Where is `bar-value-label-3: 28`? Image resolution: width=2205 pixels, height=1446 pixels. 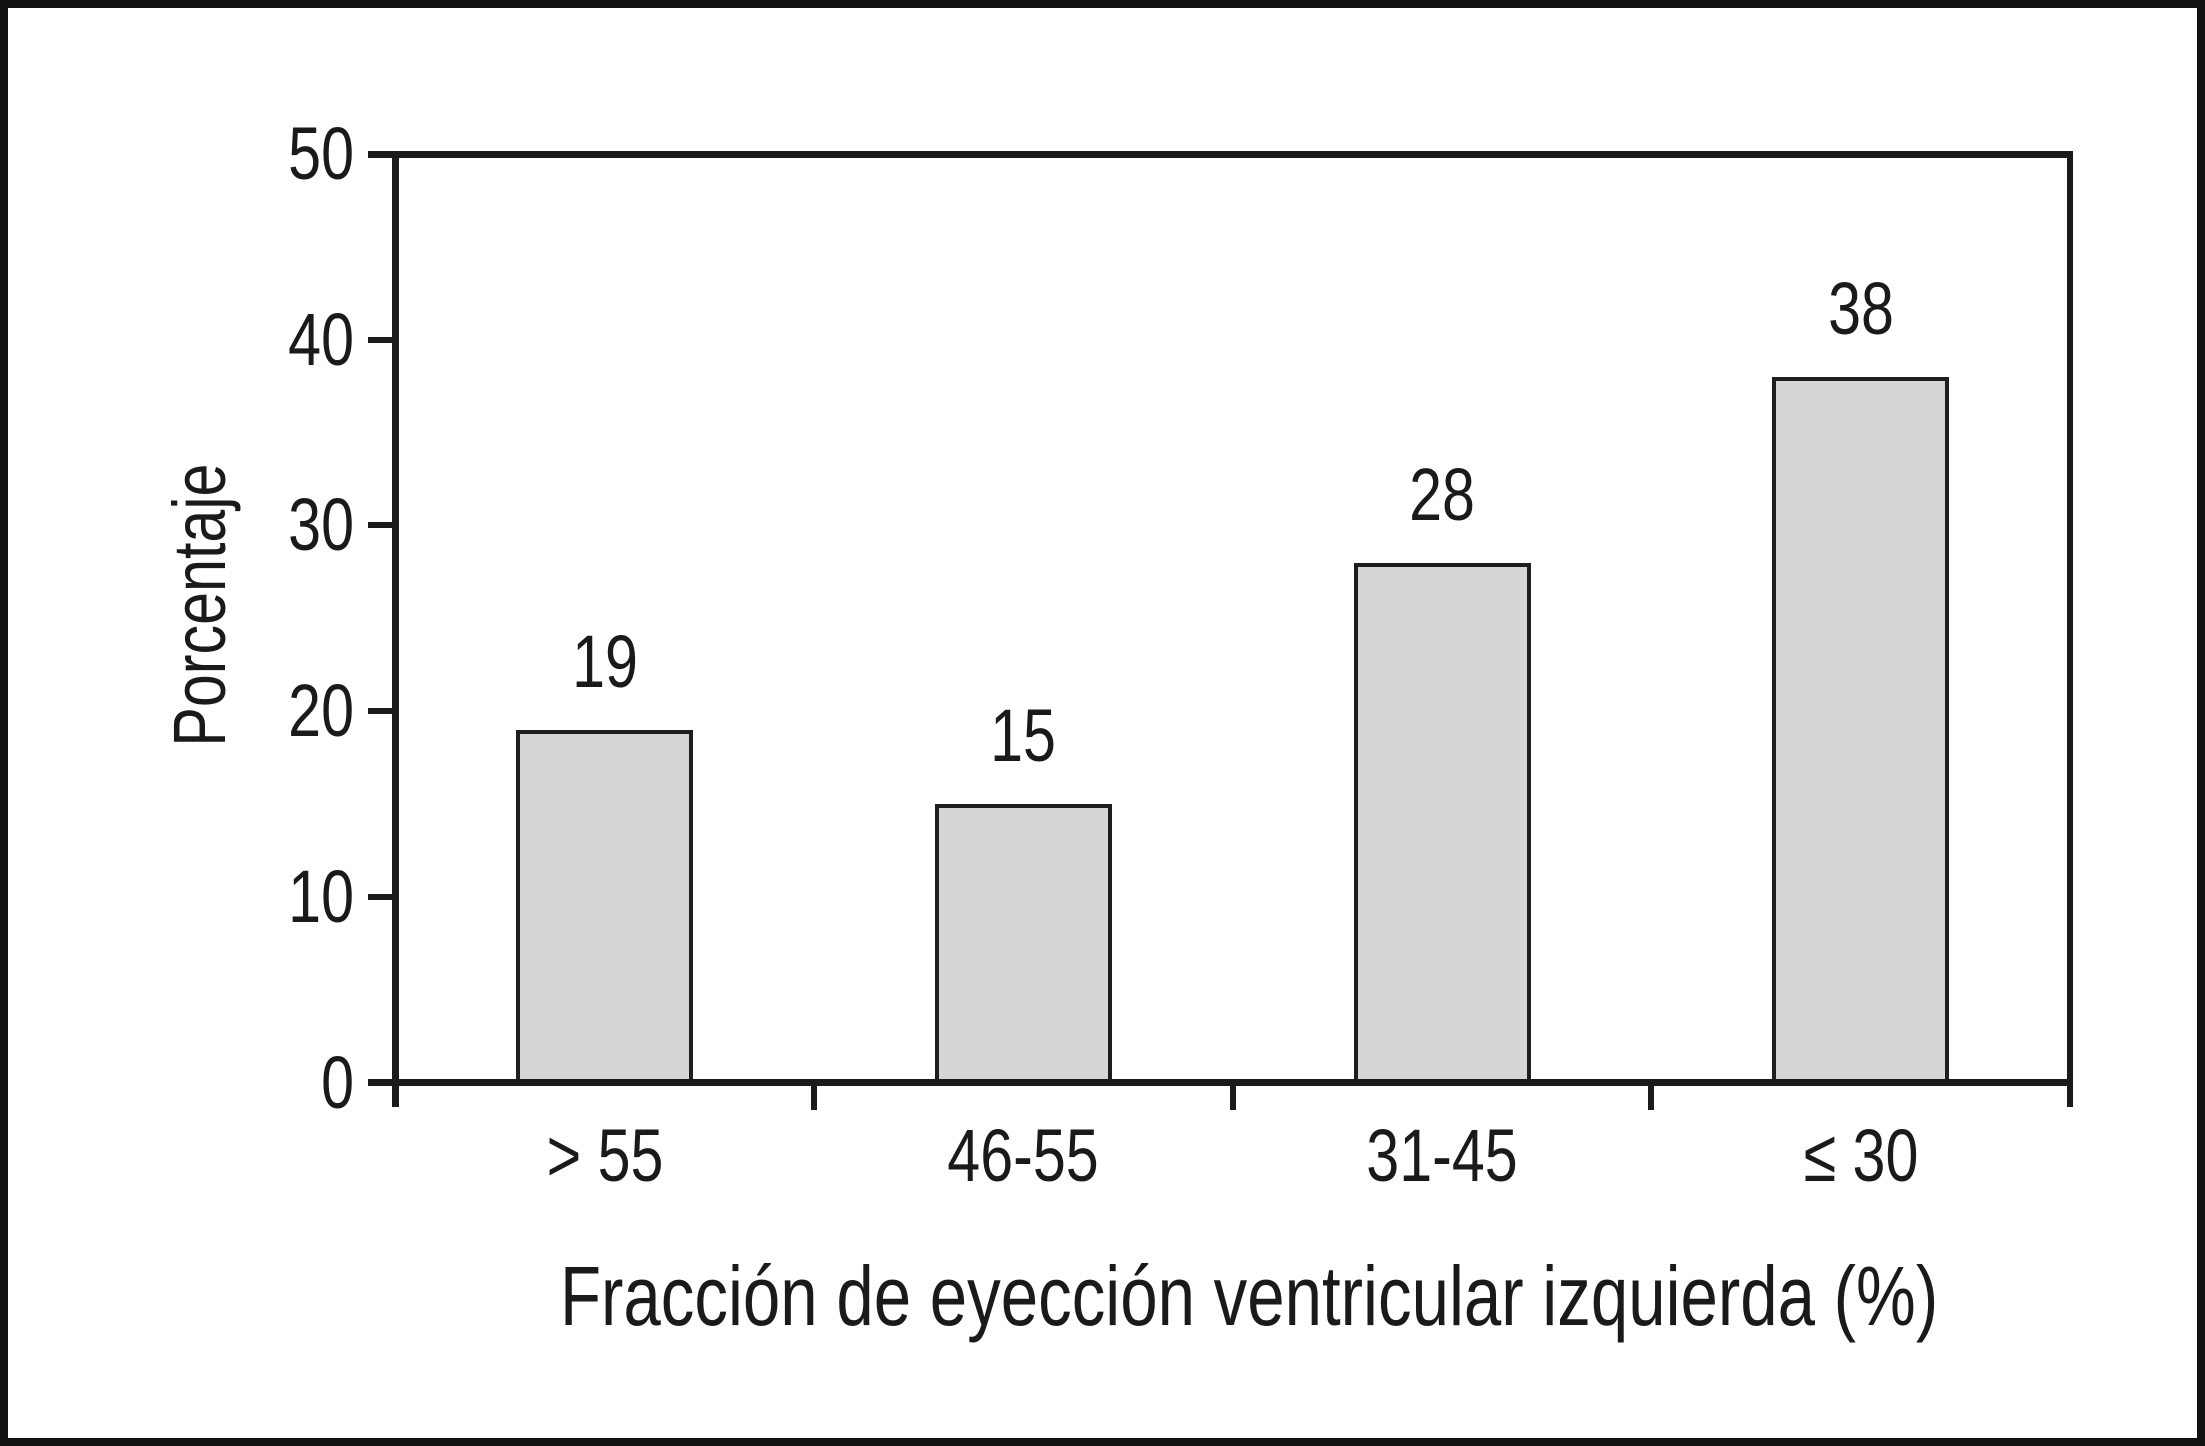
bar-value-label-3: 28 is located at coordinates (1442, 494).